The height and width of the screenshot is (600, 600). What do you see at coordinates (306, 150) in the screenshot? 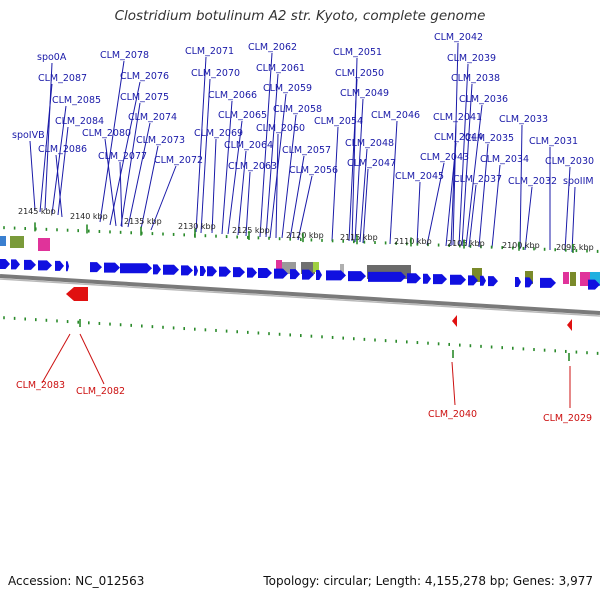
I see `gene-label-forward: CLM_2057` at bounding box center [306, 150].